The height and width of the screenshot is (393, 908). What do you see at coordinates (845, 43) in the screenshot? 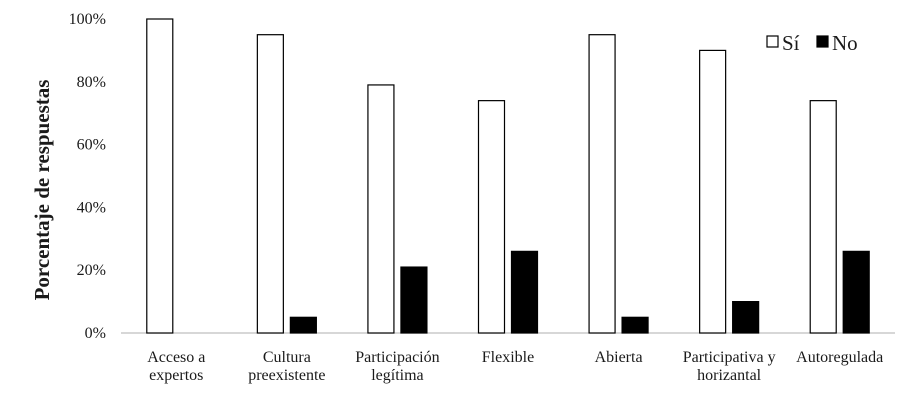
I see `legend-label-no: No` at bounding box center [845, 43].